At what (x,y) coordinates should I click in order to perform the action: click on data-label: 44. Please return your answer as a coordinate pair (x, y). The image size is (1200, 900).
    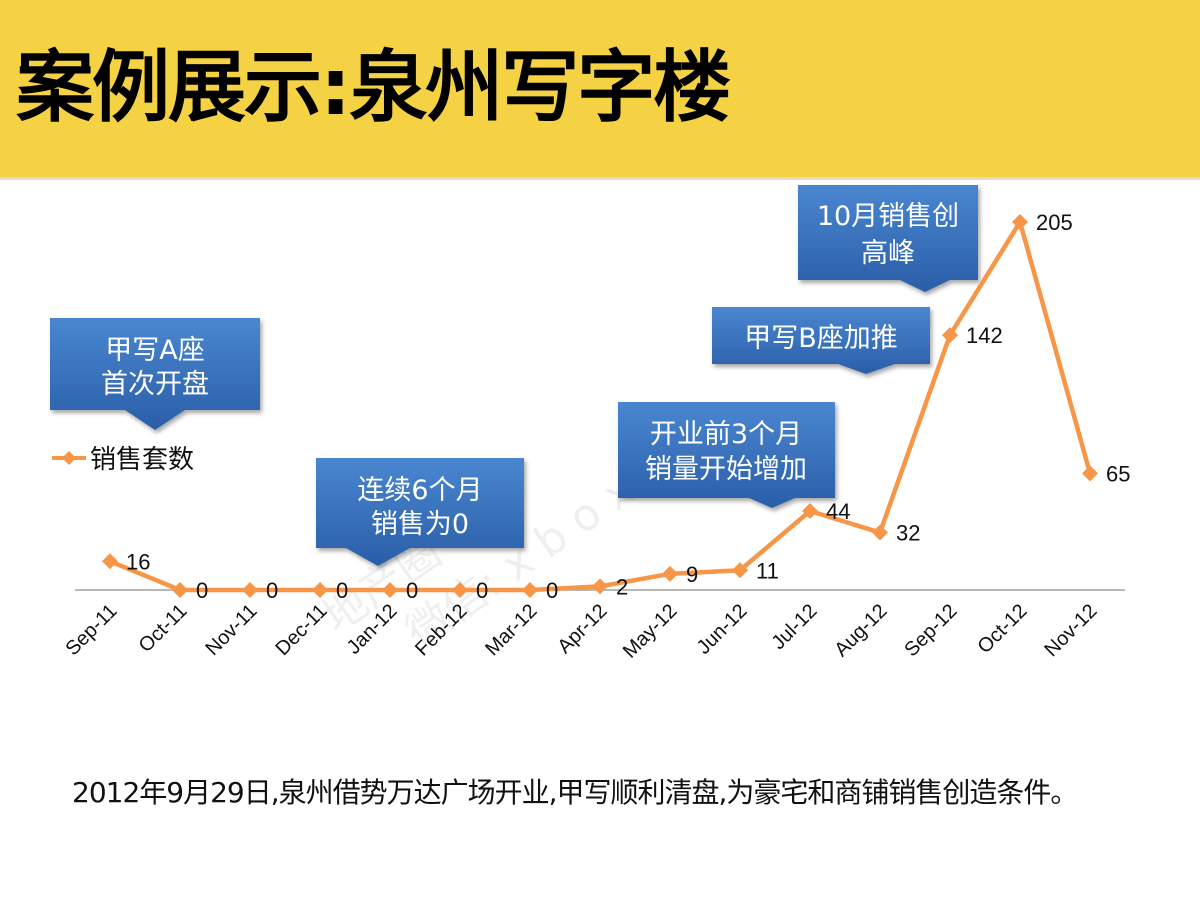
    Looking at the image, I should click on (838, 511).